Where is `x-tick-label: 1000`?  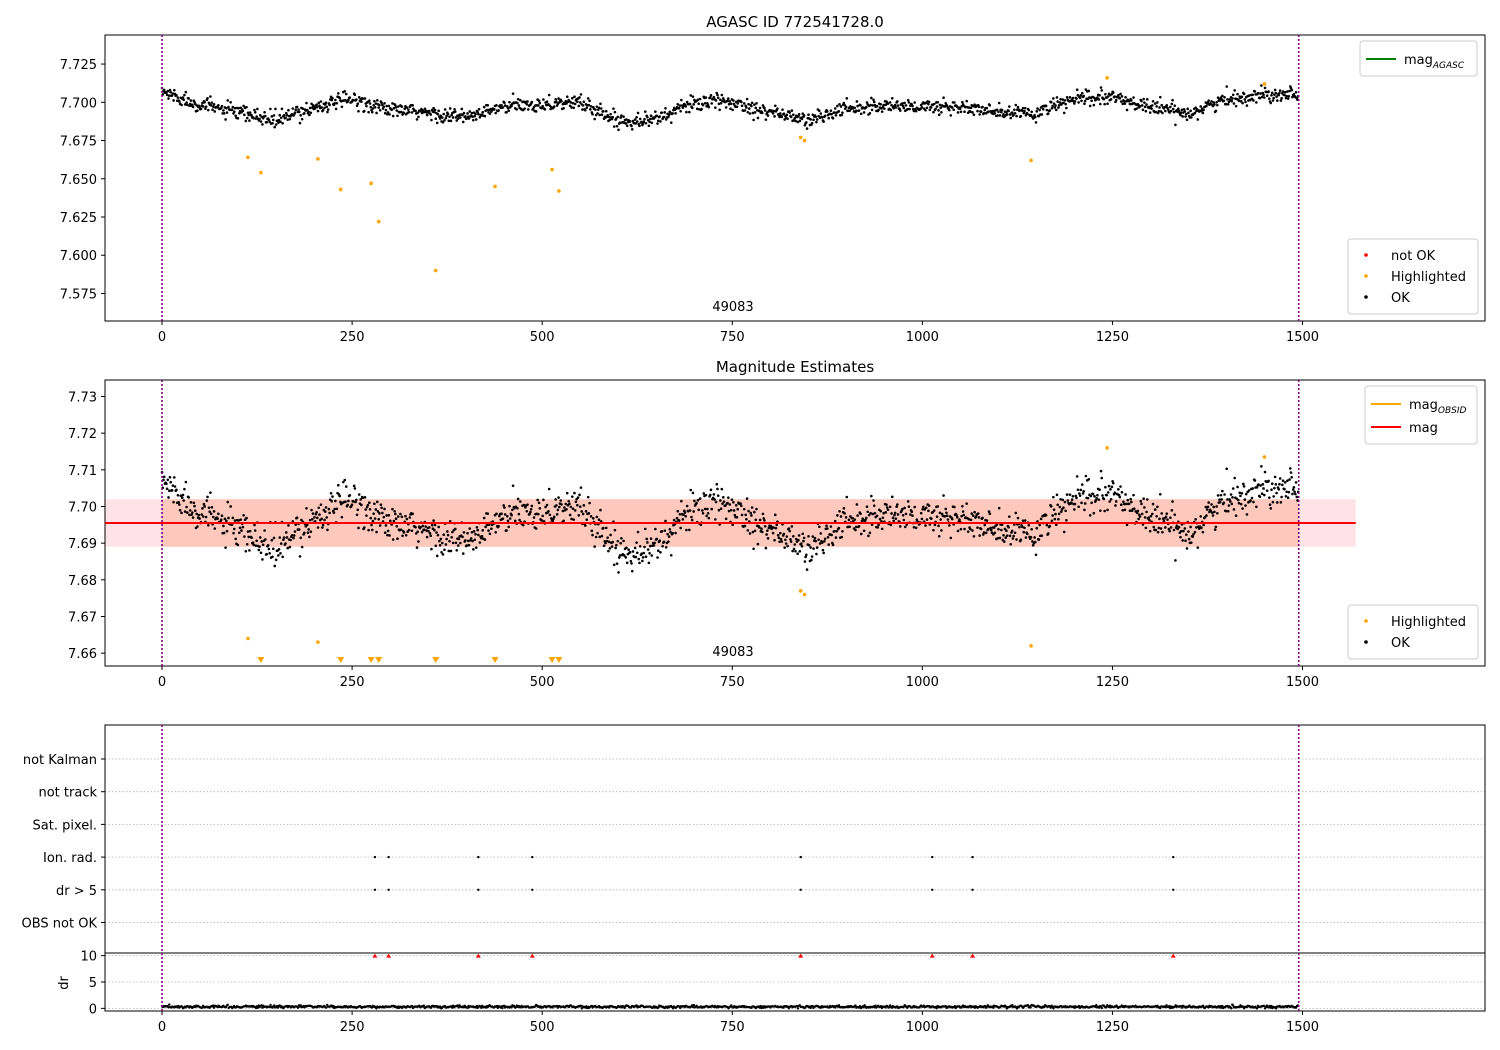
x-tick-label: 1000 is located at coordinates (922, 337).